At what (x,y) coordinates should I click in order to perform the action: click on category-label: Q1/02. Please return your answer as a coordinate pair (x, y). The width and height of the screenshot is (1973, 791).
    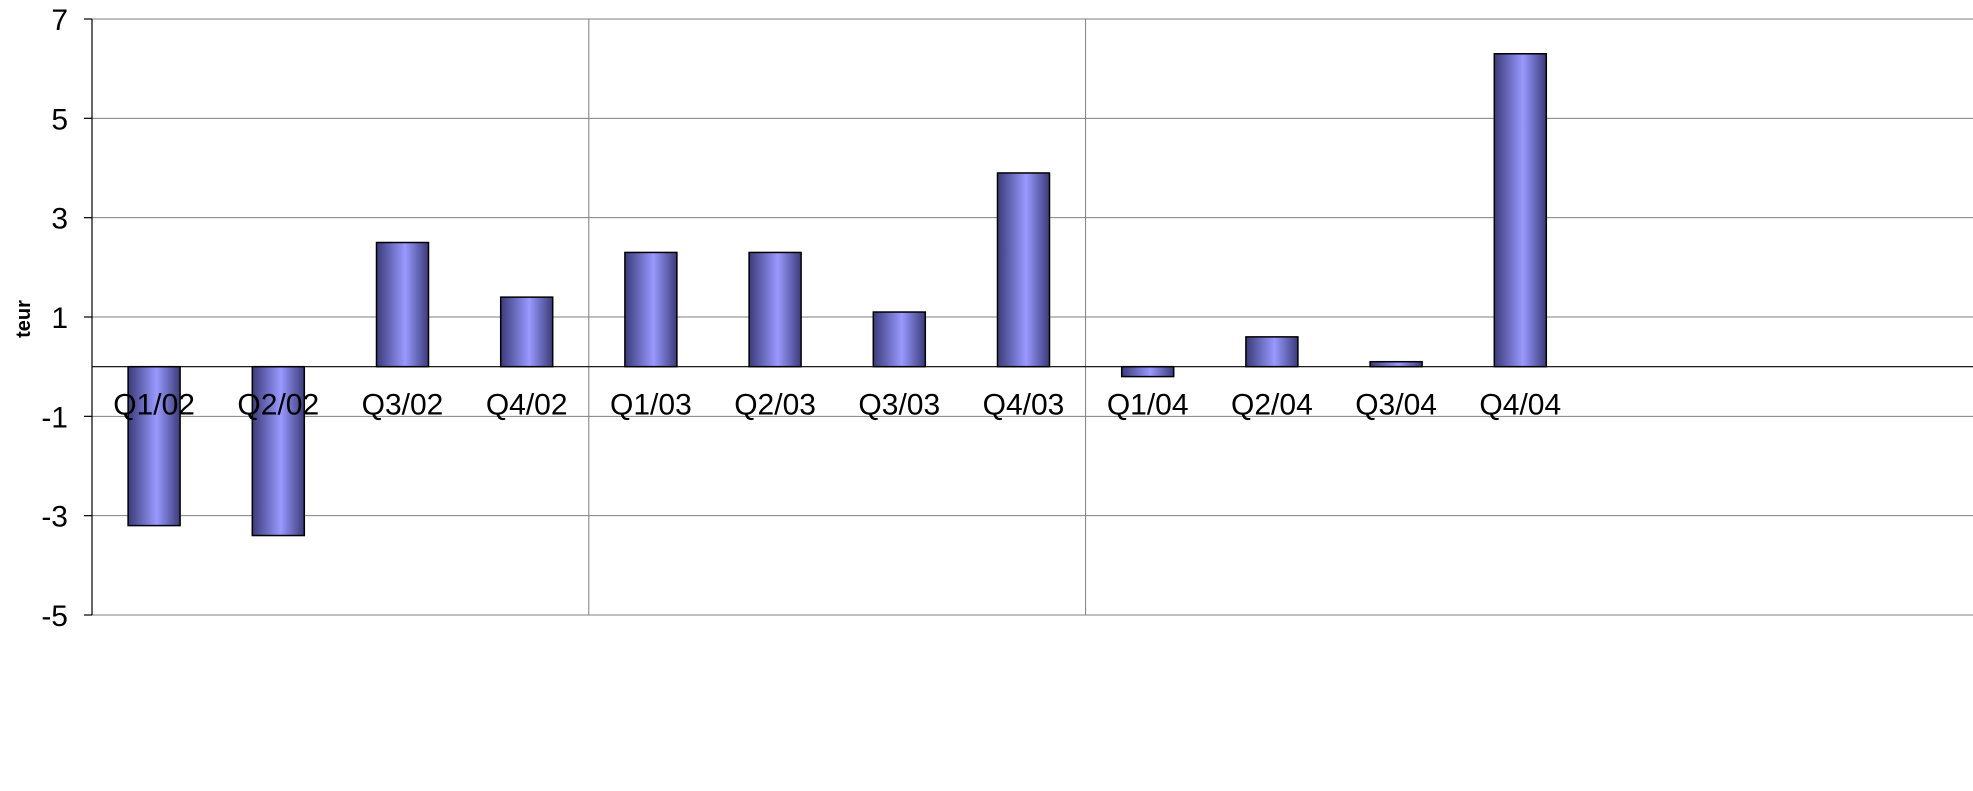
    Looking at the image, I should click on (154, 405).